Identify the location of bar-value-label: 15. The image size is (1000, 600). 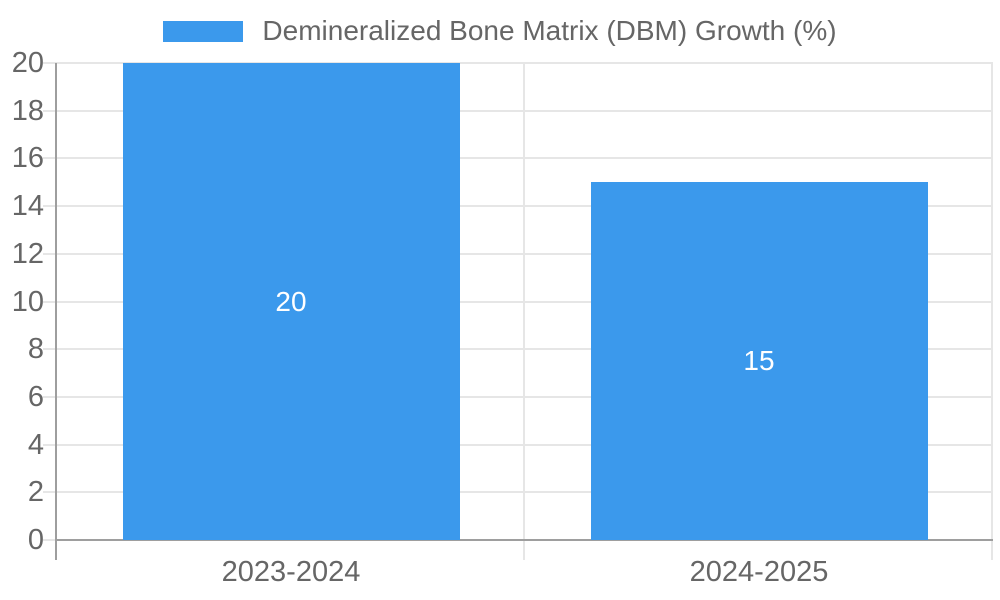
(759, 361).